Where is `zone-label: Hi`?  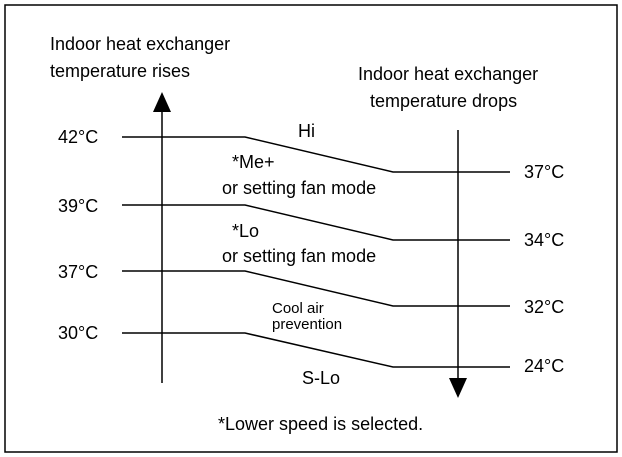 zone-label: Hi is located at coordinates (306, 131).